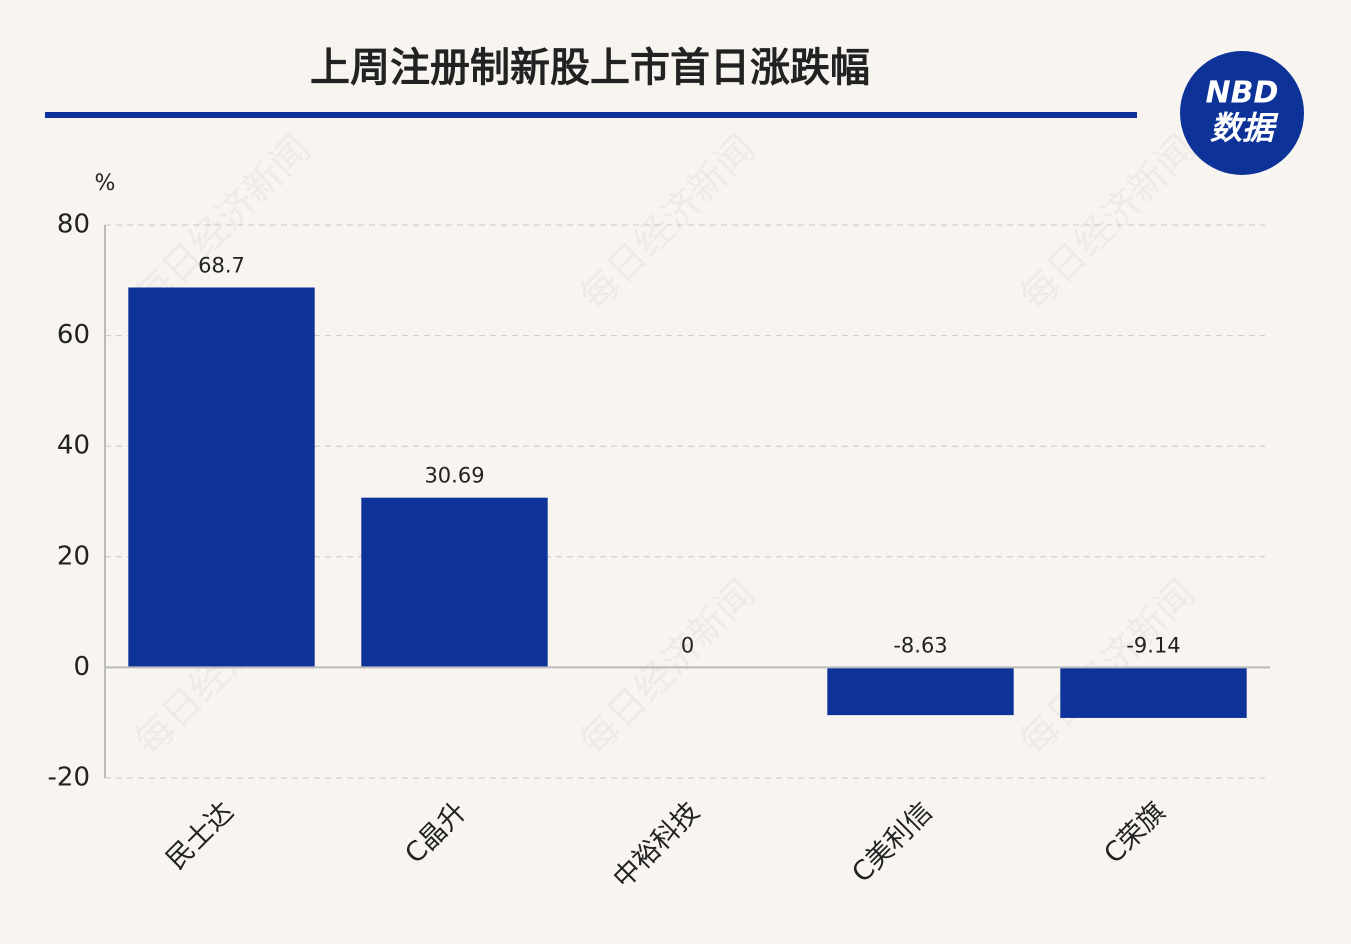 The height and width of the screenshot is (944, 1351). What do you see at coordinates (81, 667) in the screenshot?
I see `y-tick-label: 0` at bounding box center [81, 667].